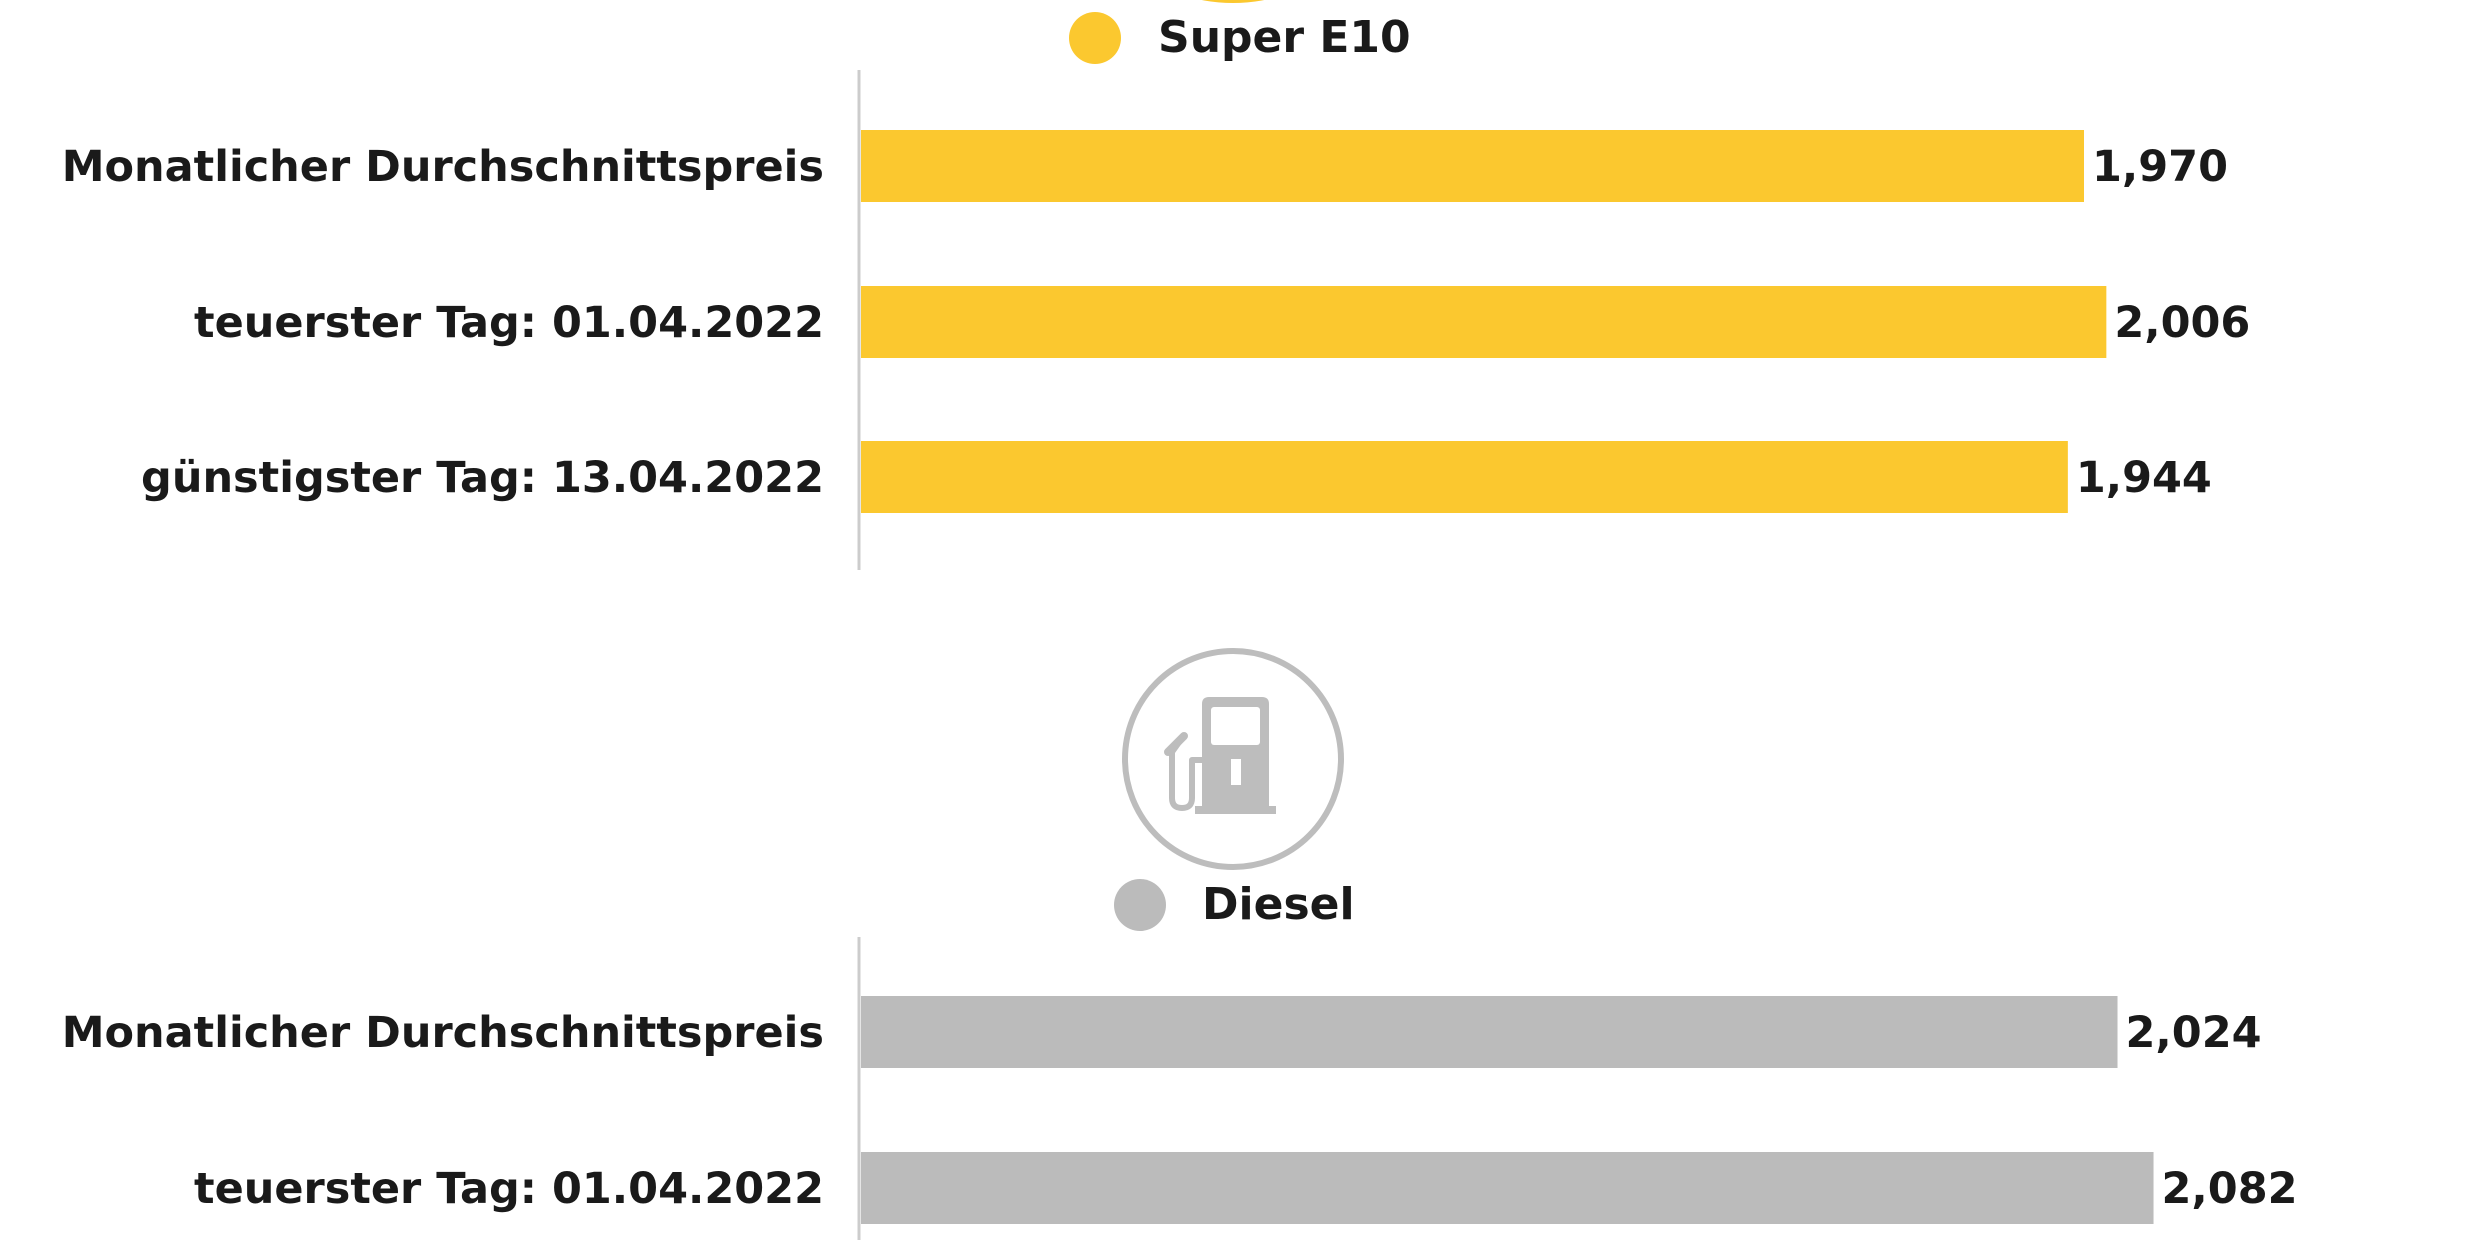 This screenshot has width=2480, height=1240. Describe the element at coordinates (1284, 37) in the screenshot. I see `super-e10-legend-label: Super E10` at that location.